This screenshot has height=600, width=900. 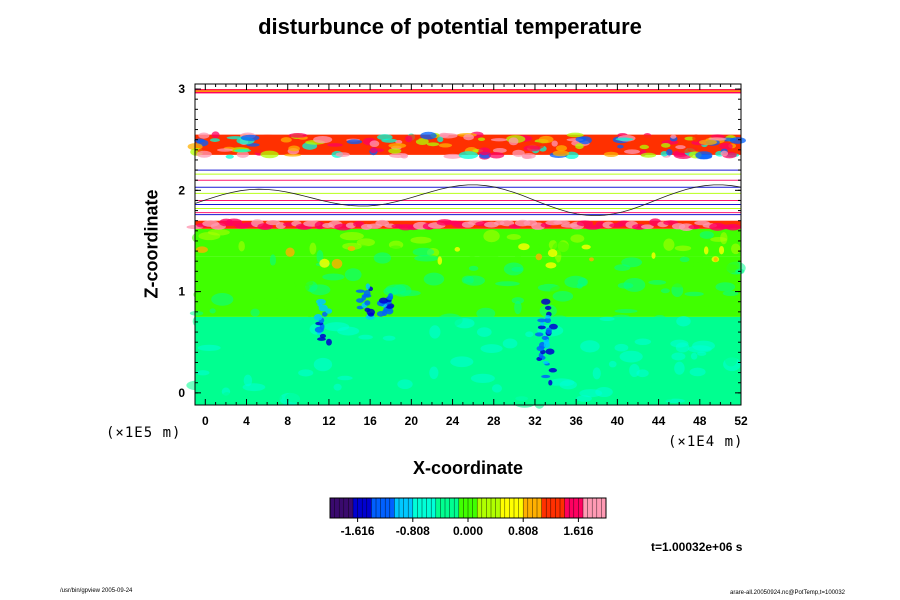 What do you see at coordinates (205, 421) in the screenshot?
I see `x-tick-label: 0` at bounding box center [205, 421].